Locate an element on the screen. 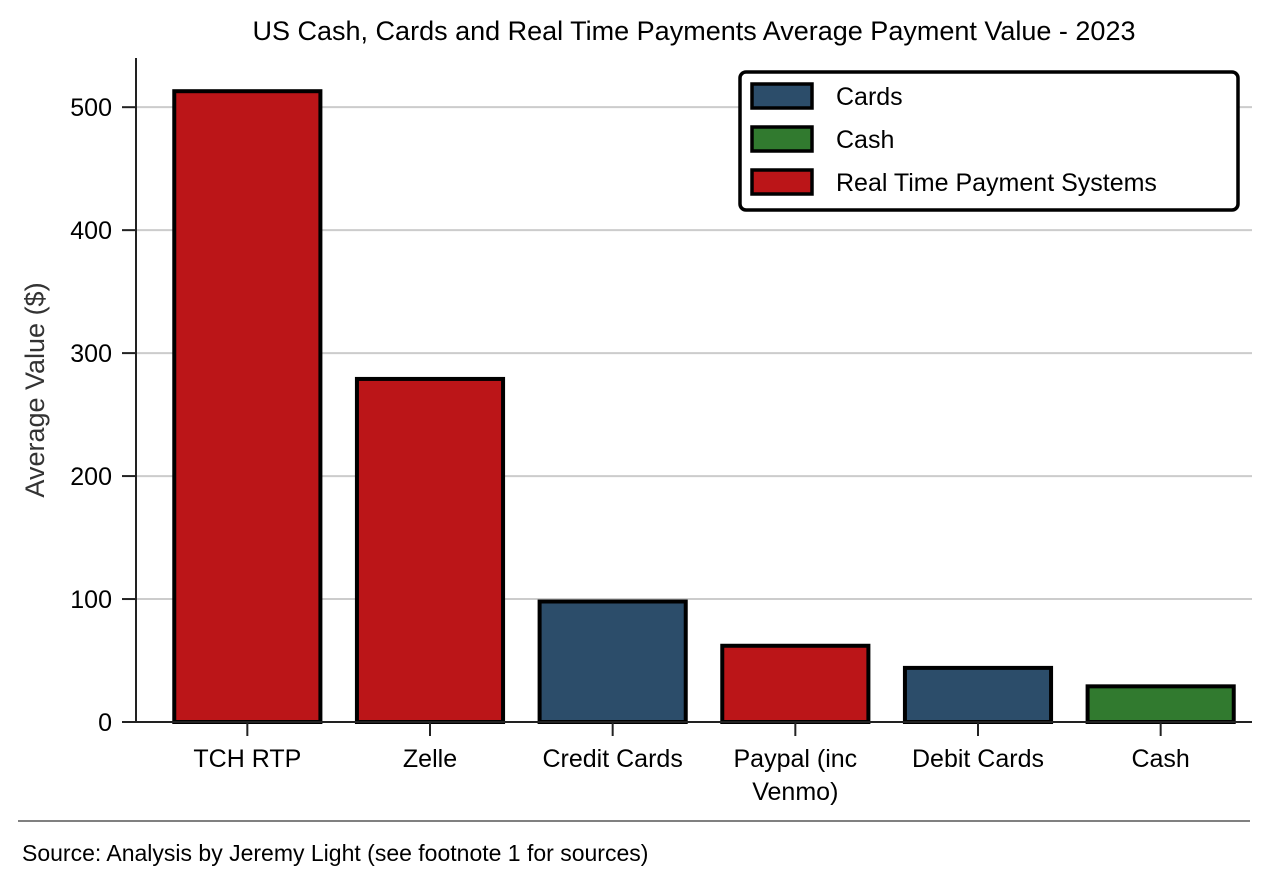 The image size is (1273, 886). x-tick-label: Paypal (inc is located at coordinates (795, 759).